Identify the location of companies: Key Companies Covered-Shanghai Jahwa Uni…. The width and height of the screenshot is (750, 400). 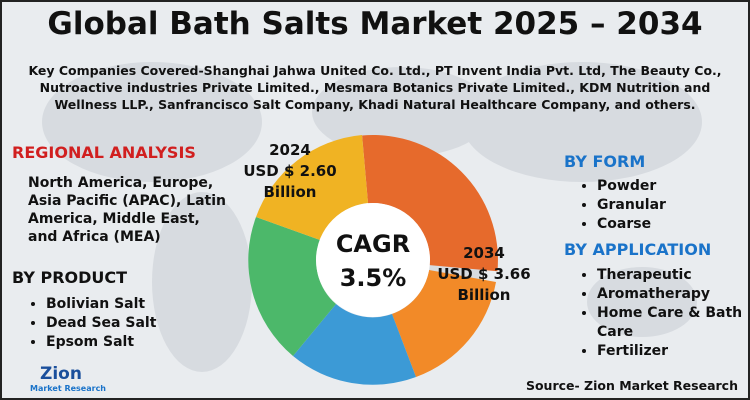
(375, 87).